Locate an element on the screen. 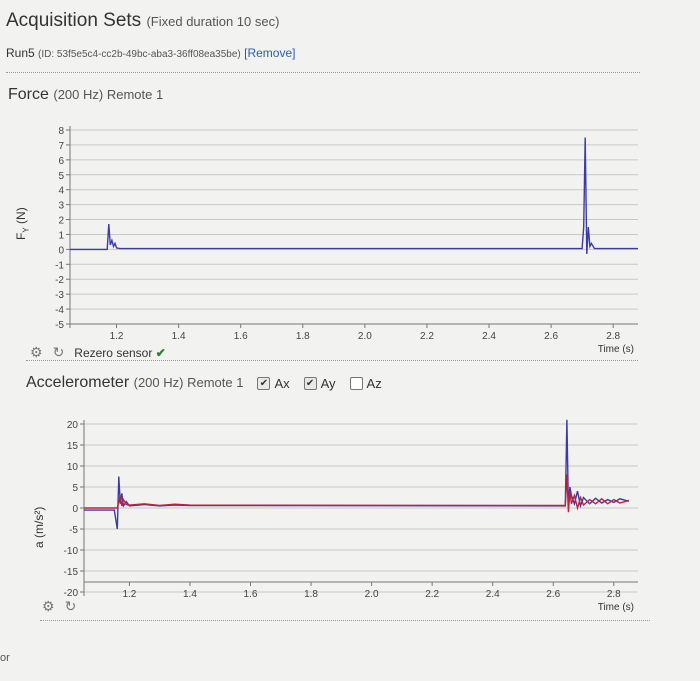 The width and height of the screenshot is (700, 681). checkbox-az-label: Az is located at coordinates (374, 383).